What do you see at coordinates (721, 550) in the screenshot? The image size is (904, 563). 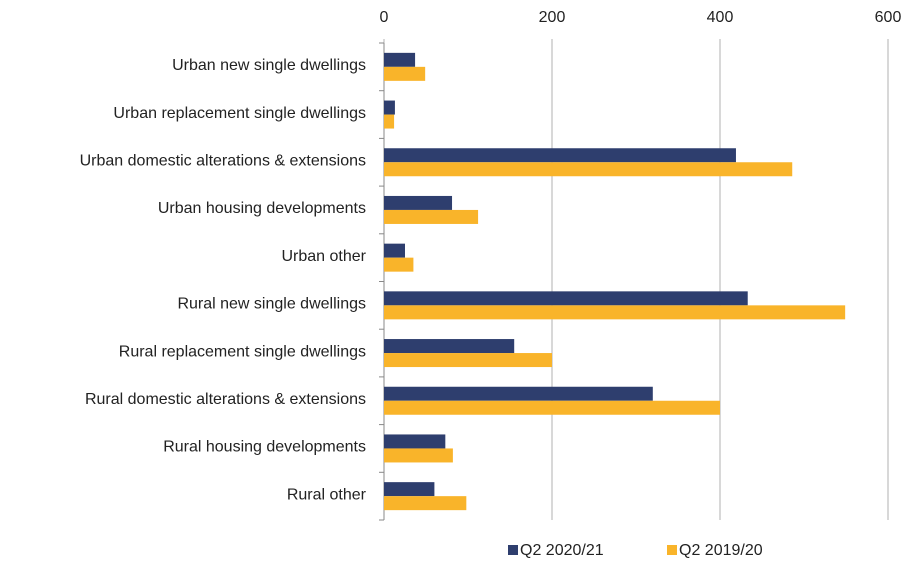 I see `legend-label: Q2 2019/20` at bounding box center [721, 550].